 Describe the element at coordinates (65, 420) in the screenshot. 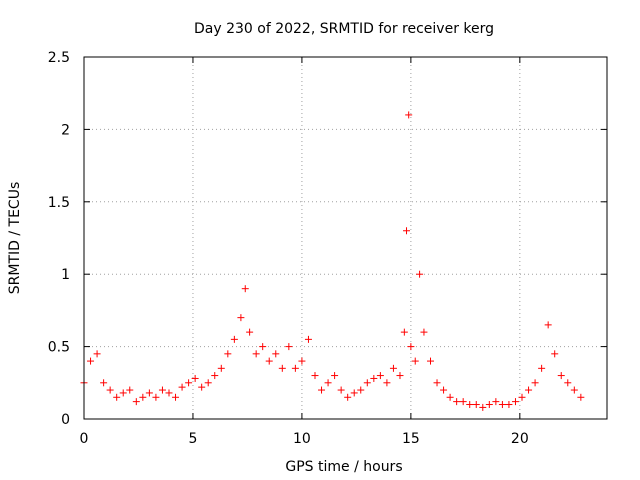

I see `y-tick-label: 0` at that location.